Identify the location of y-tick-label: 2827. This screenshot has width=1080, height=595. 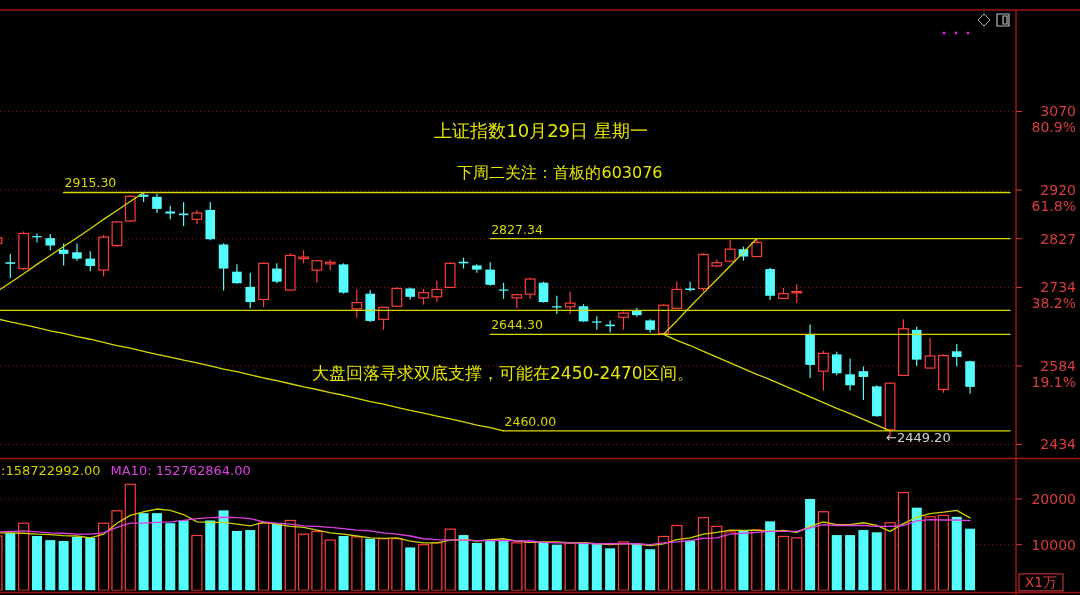
(1058, 238).